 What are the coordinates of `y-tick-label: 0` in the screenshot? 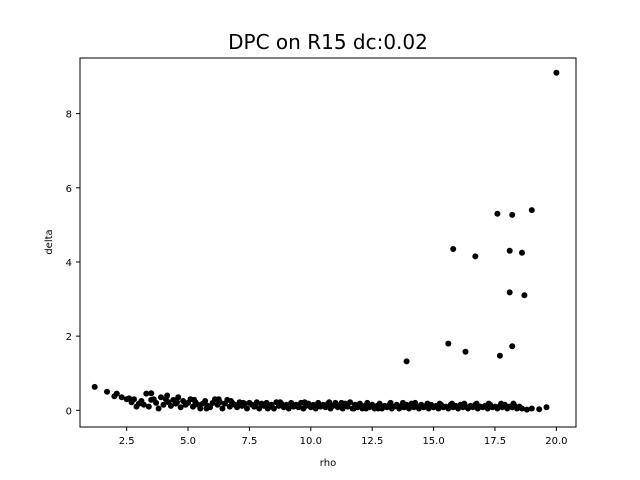 It's located at (69, 411).